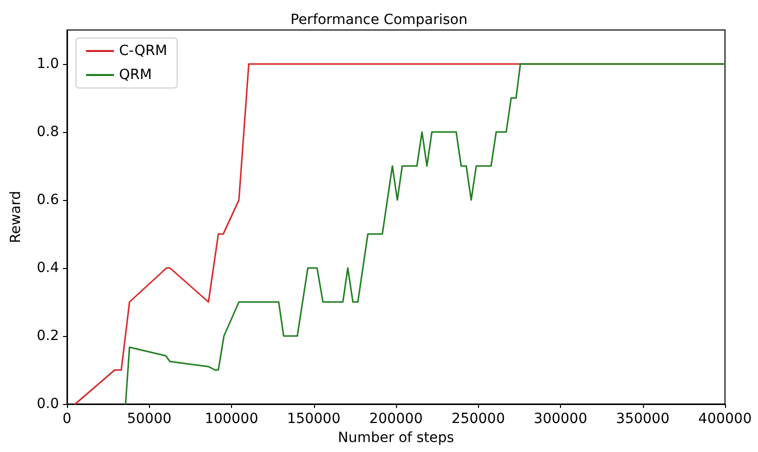  I want to click on y-tick-label: 0.6, so click(48, 200).